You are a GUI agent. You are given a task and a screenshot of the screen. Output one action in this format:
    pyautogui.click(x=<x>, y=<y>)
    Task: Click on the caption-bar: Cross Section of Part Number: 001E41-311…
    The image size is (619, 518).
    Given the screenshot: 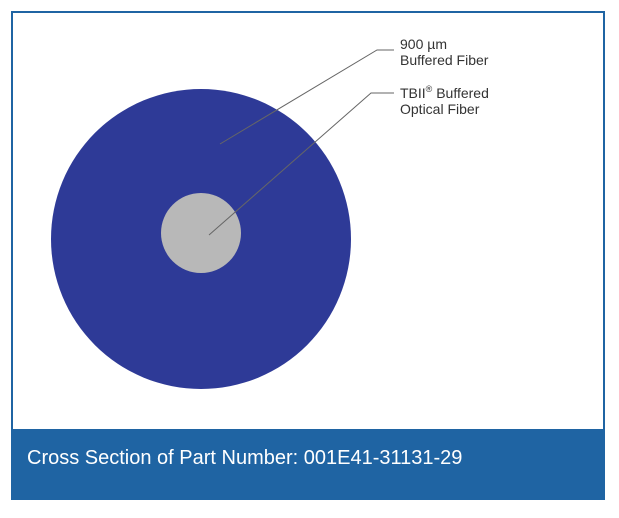 What is the action you would take?
    pyautogui.click(x=308, y=463)
    